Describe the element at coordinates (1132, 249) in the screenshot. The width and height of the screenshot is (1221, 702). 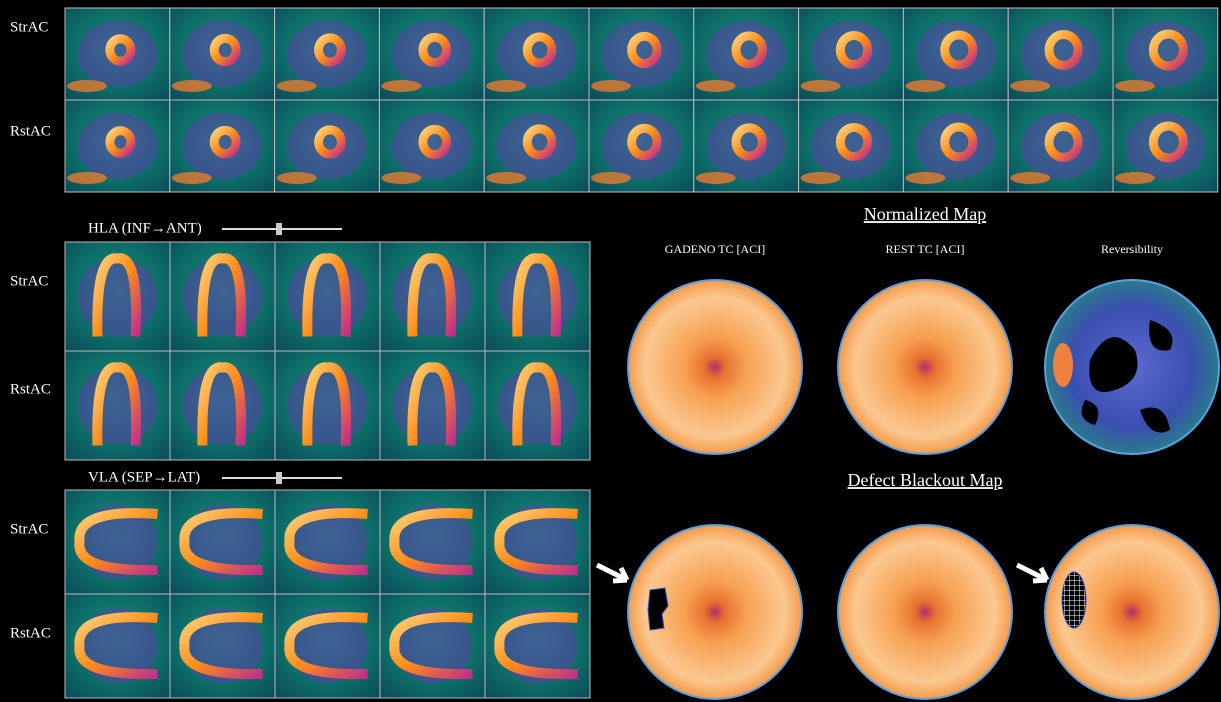
I see `map-column: Reversibility` at that location.